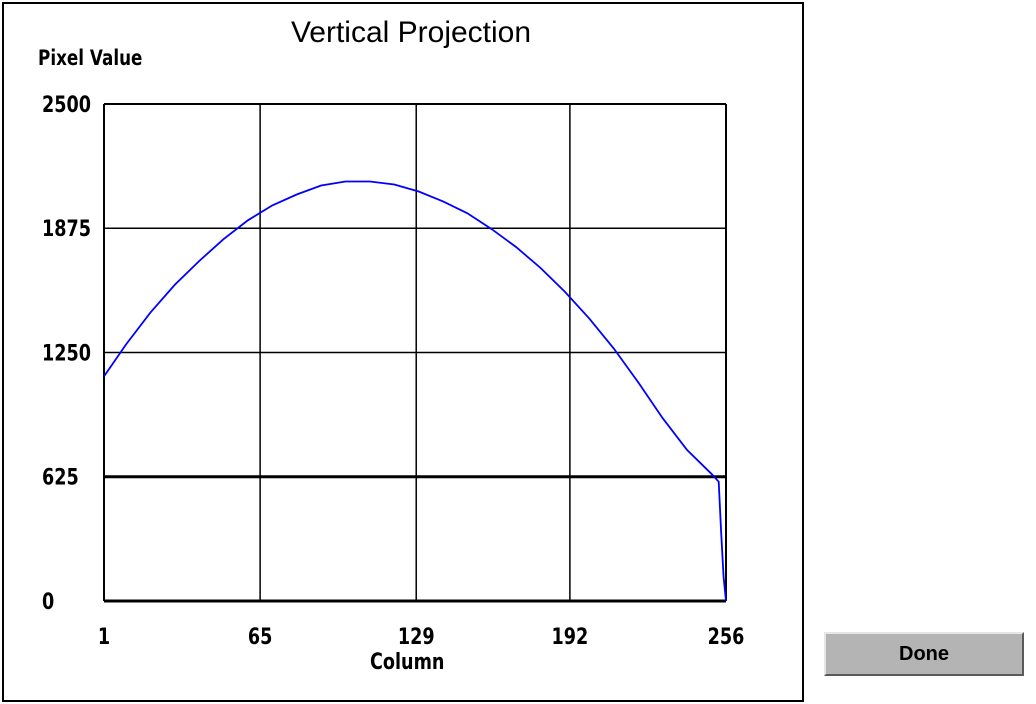 This screenshot has width=1036, height=704. I want to click on y-axis-label: Pixel Value, so click(90, 58).